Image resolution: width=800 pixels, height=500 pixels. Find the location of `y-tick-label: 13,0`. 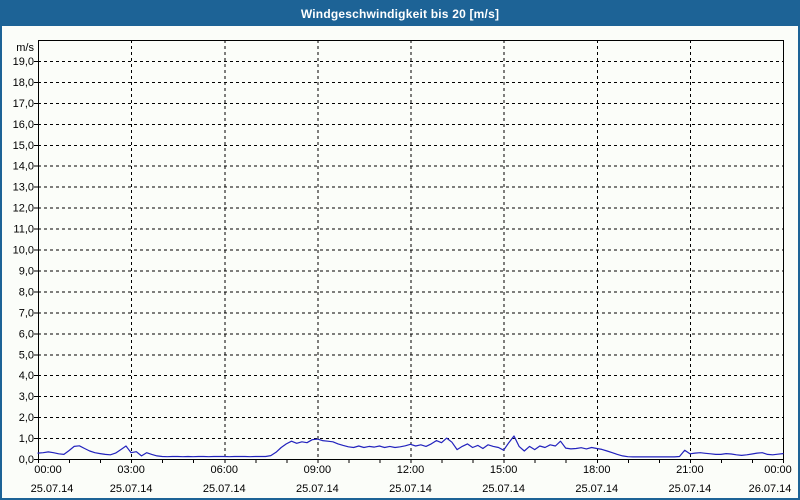

y-tick-label: 13,0 is located at coordinates (23, 188).